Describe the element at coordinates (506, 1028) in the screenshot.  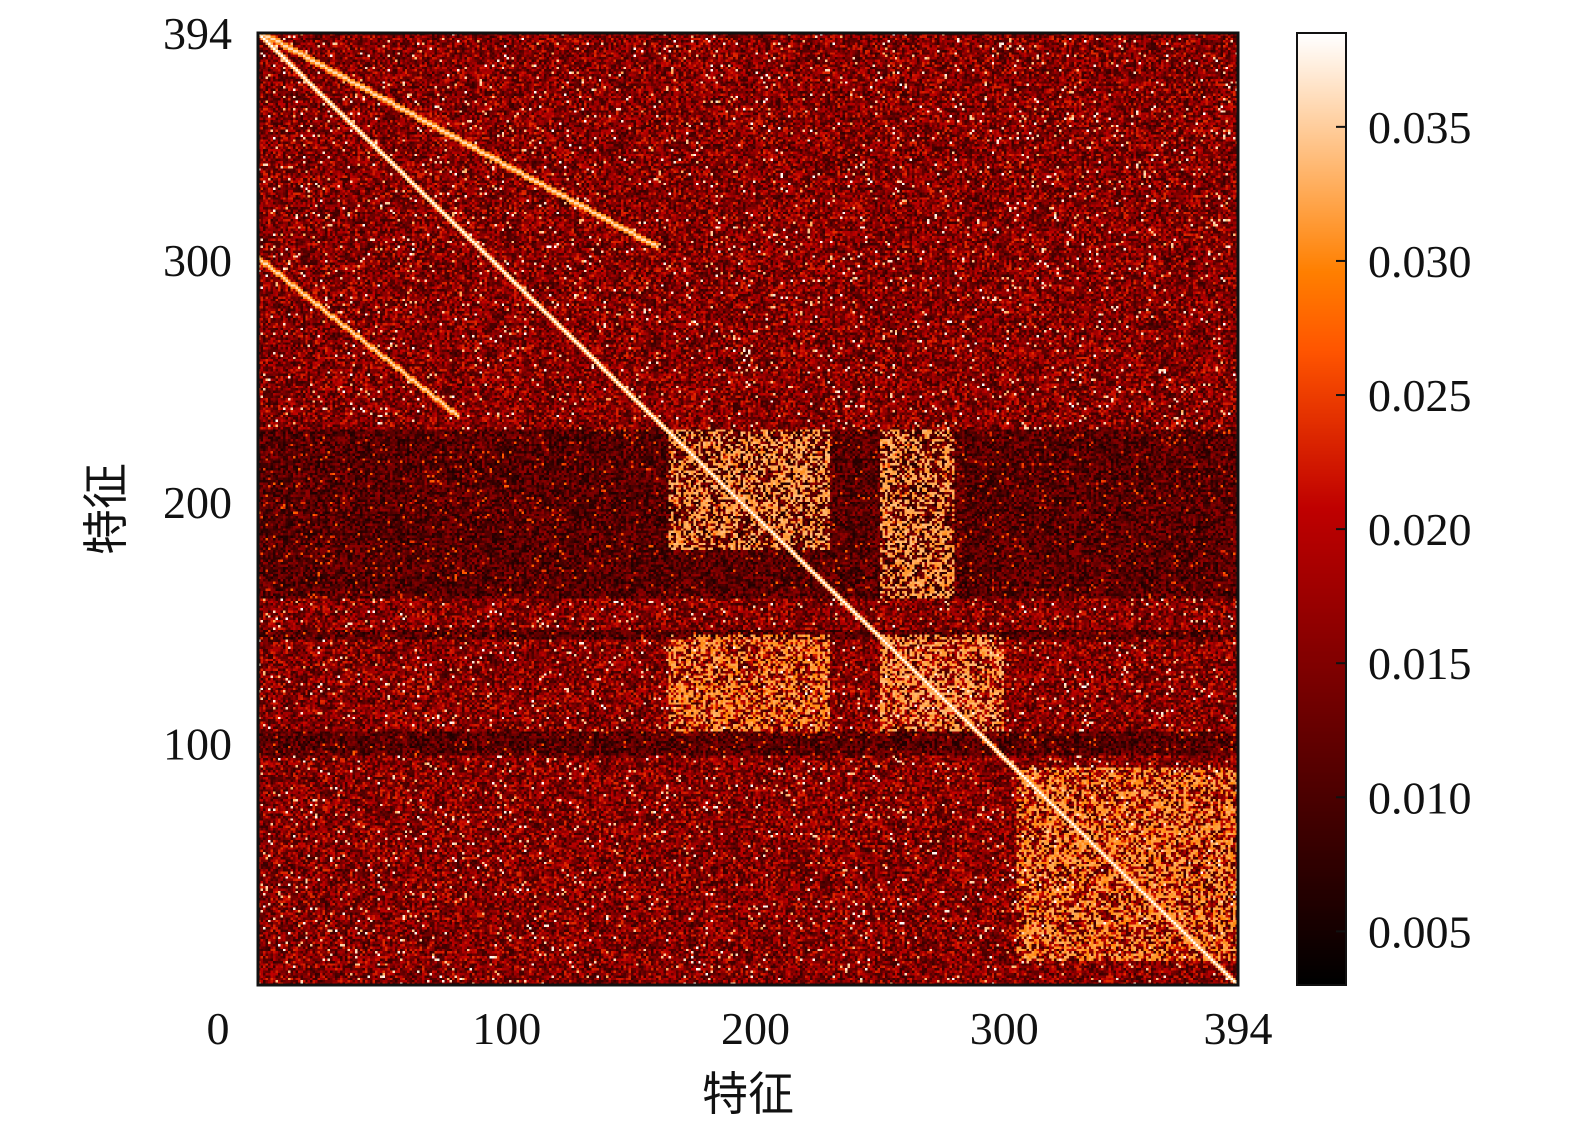
I see `x-tick-label: 100` at that location.